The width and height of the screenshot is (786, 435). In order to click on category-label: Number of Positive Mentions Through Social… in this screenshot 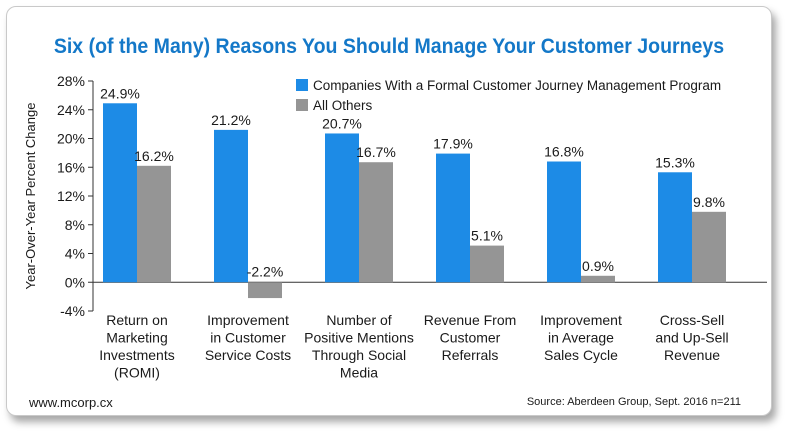, I will do `click(359, 346)`.